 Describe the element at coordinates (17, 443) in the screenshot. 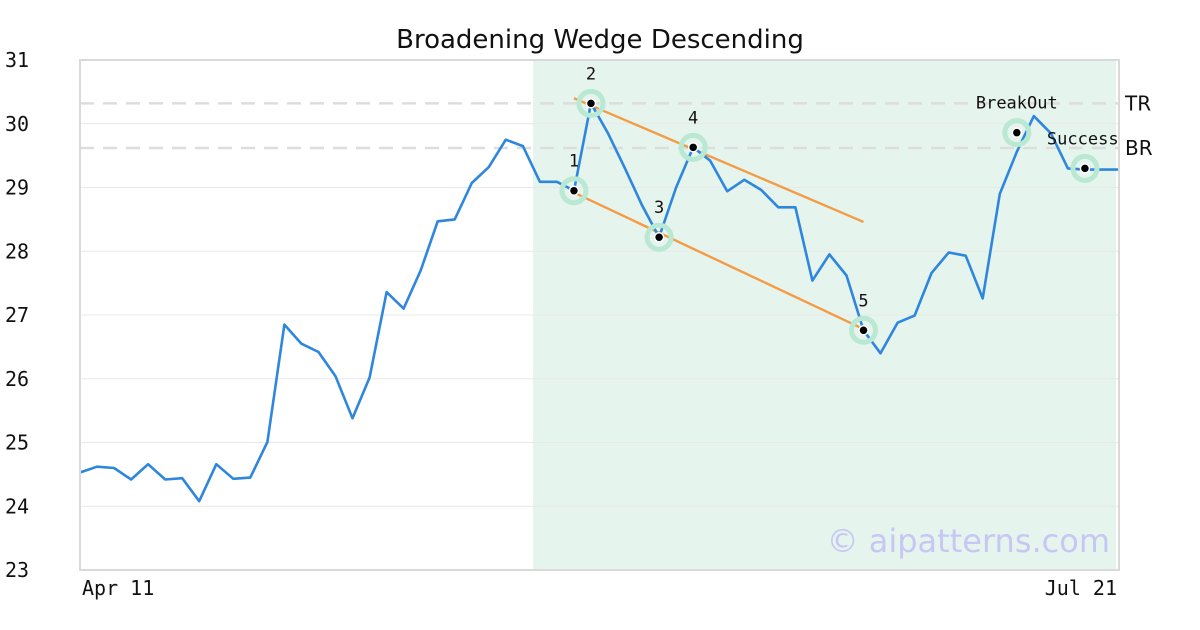

I see `y-tick-label: 25` at that location.